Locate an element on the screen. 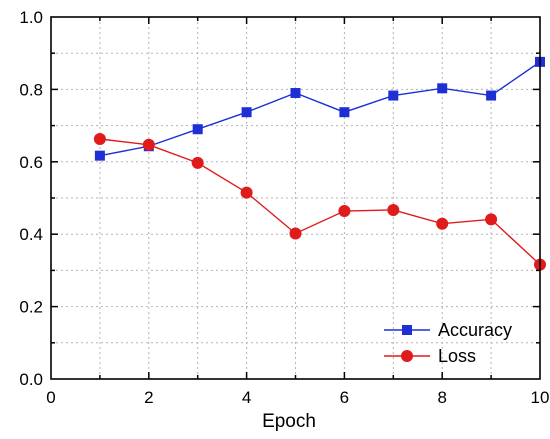 This screenshot has width=550, height=439. legend-entry-accuracy: Accuracy is located at coordinates (448, 330).